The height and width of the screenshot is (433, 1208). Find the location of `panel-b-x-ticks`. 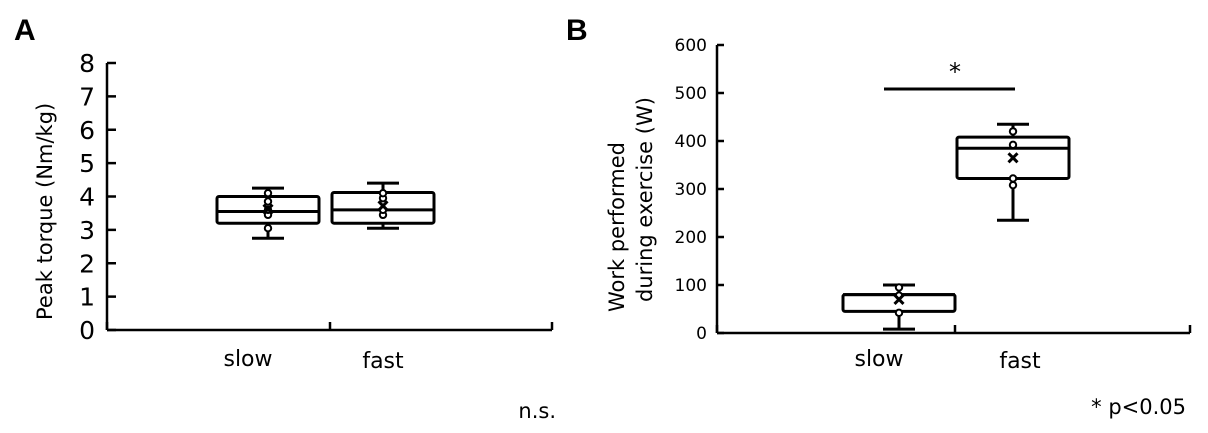

panel-b-x-ticks is located at coordinates (953, 329).